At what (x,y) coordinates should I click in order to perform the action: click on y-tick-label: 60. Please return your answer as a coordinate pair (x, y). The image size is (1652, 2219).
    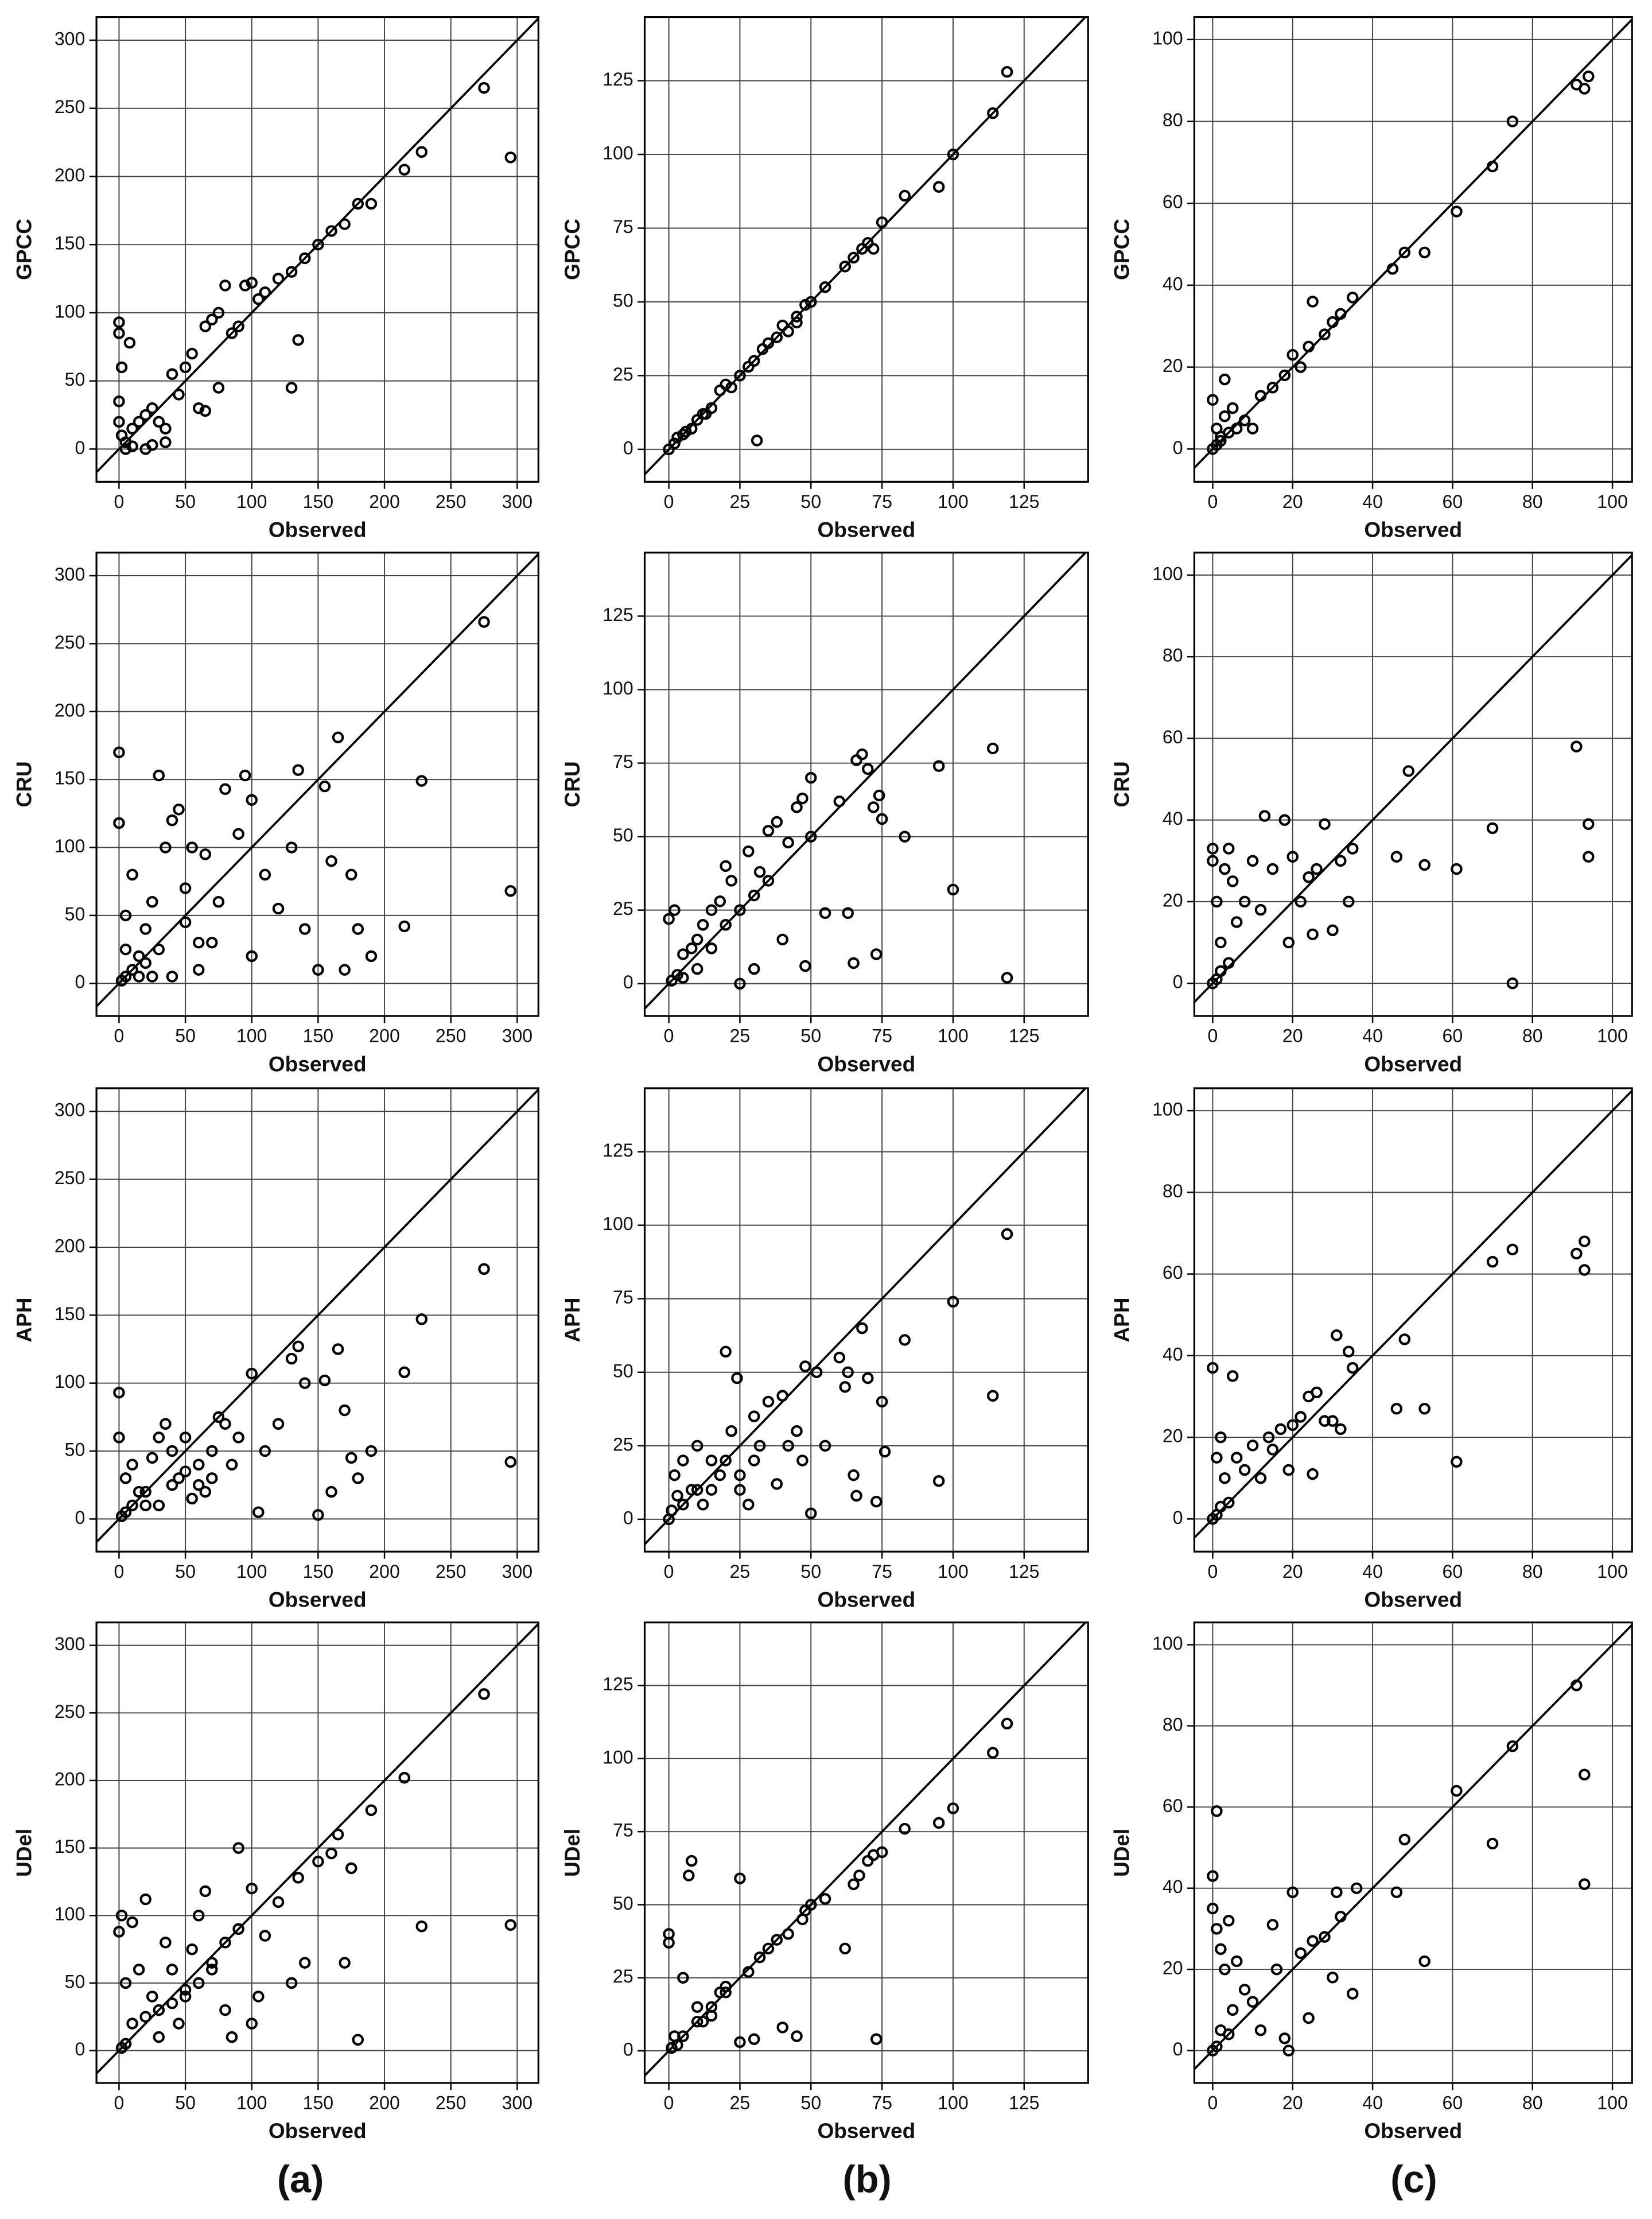
    Looking at the image, I should click on (1173, 1272).